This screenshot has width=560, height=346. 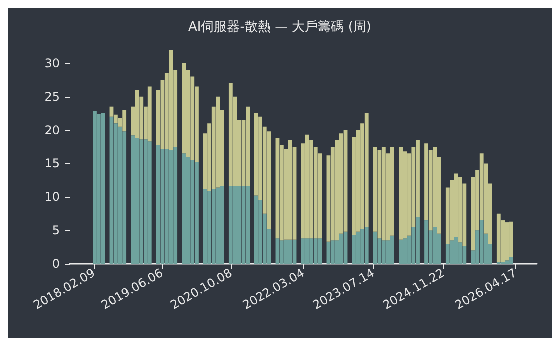 What do you see at coordinates (56, 264) in the screenshot?
I see `y-tick-label: 0` at bounding box center [56, 264].